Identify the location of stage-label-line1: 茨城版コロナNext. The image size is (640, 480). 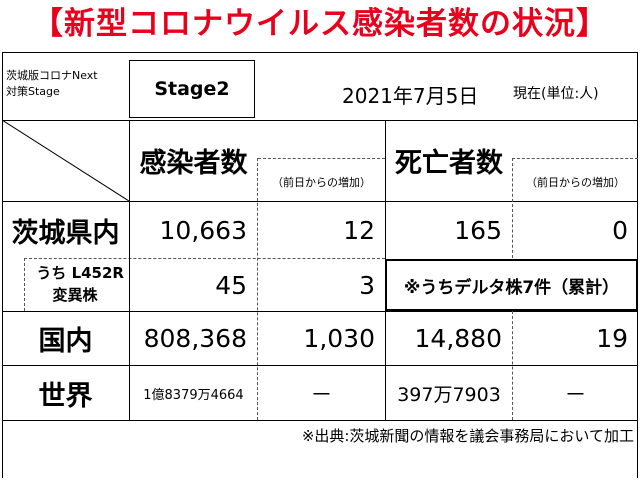
(52, 75).